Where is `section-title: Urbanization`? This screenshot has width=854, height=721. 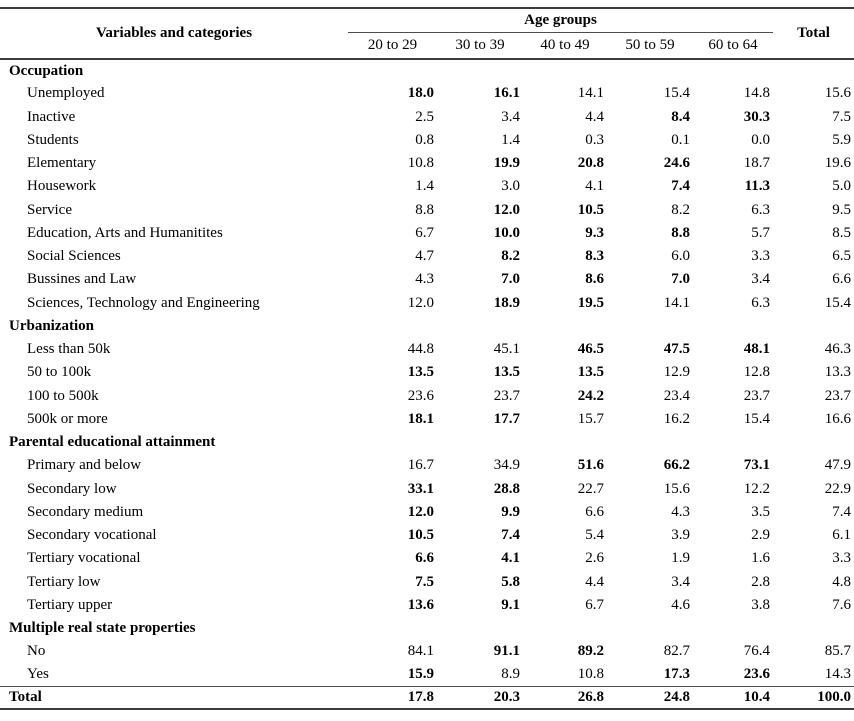 section-title: Urbanization is located at coordinates (52, 325).